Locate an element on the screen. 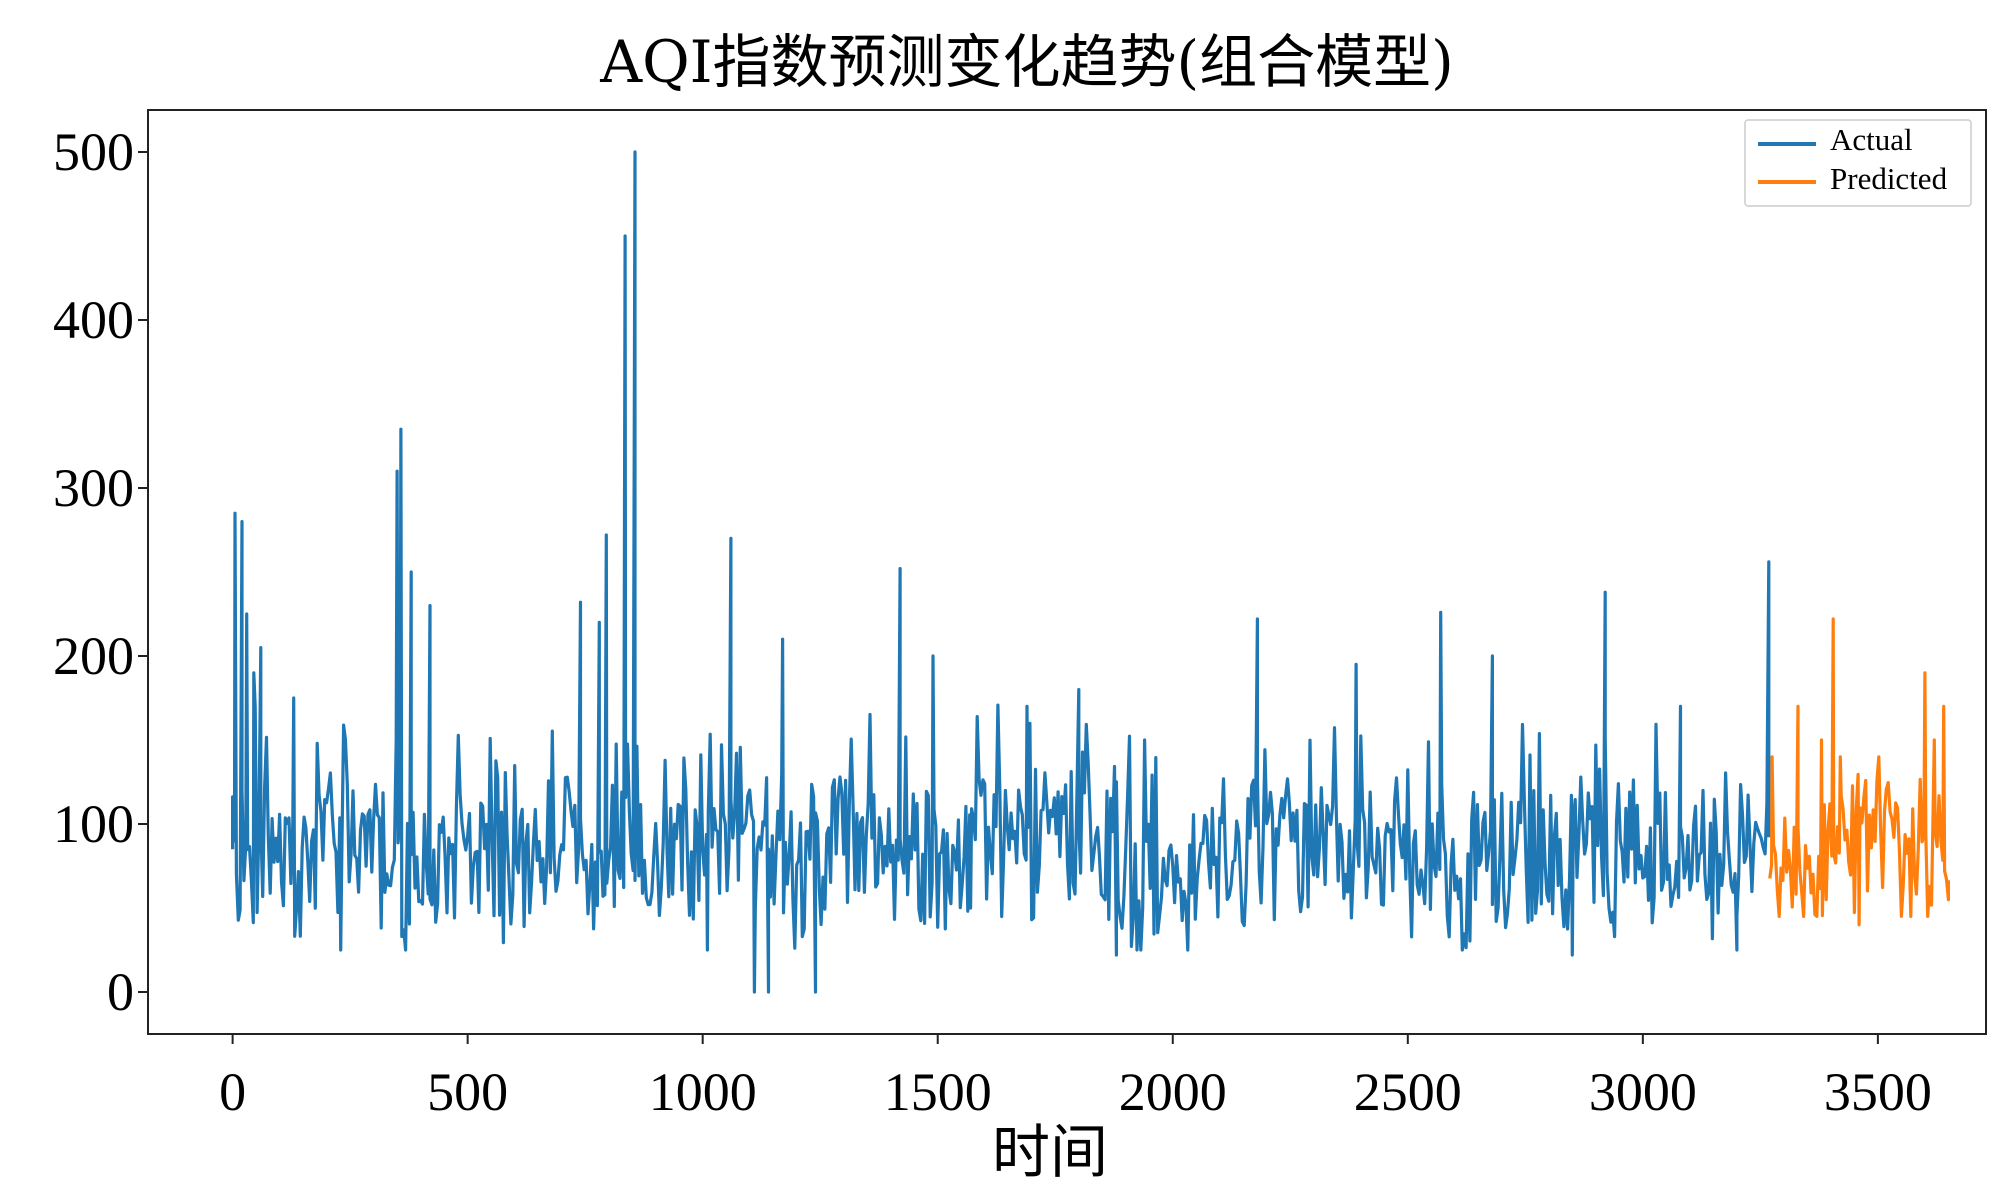 The width and height of the screenshot is (2000, 1191). x-tick-label: 2500 is located at coordinates (1408, 1092).